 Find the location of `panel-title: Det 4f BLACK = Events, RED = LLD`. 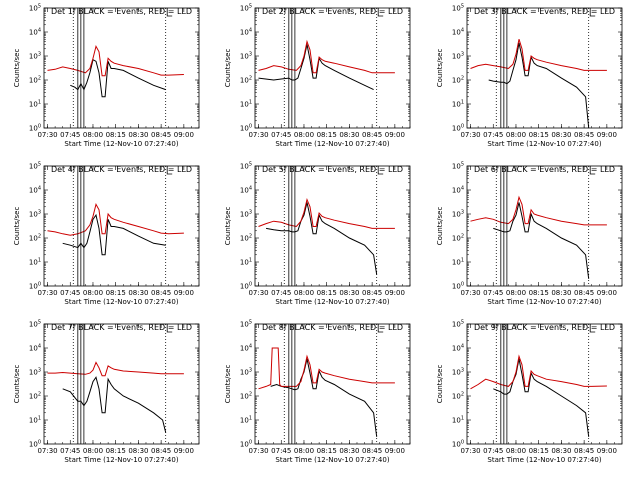

panel-title: Det 4f BLACK = Events, RED = LLD is located at coordinates (121, 169).